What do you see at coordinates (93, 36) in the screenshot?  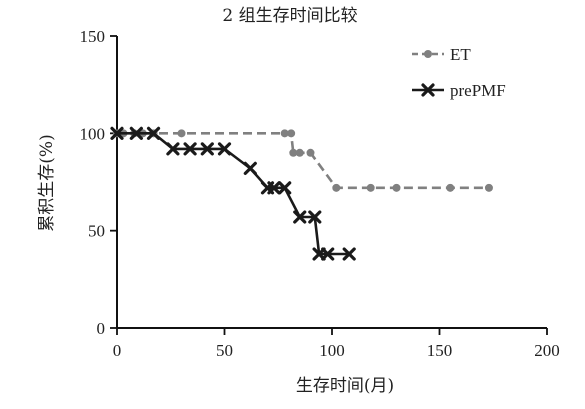 I see `y-tick-label: 150` at bounding box center [93, 36].